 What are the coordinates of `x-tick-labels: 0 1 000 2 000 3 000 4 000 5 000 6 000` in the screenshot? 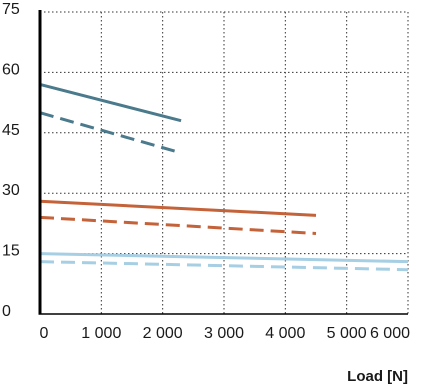 It's located at (225, 333).